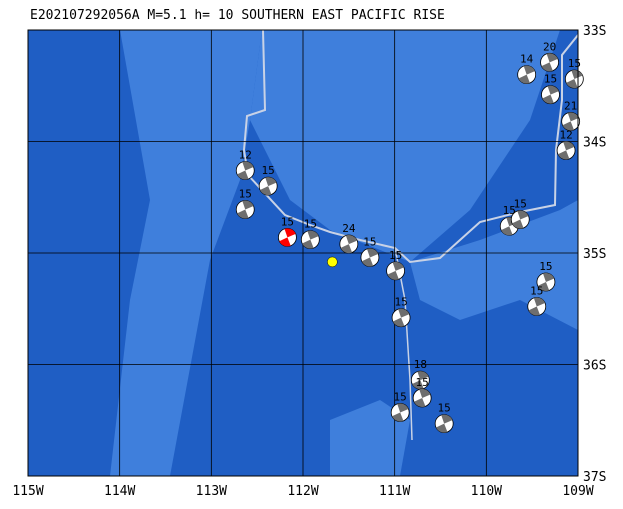 Image resolution: width=623 pixels, height=509 pixels. I want to click on lon-label: 112W, so click(302, 491).